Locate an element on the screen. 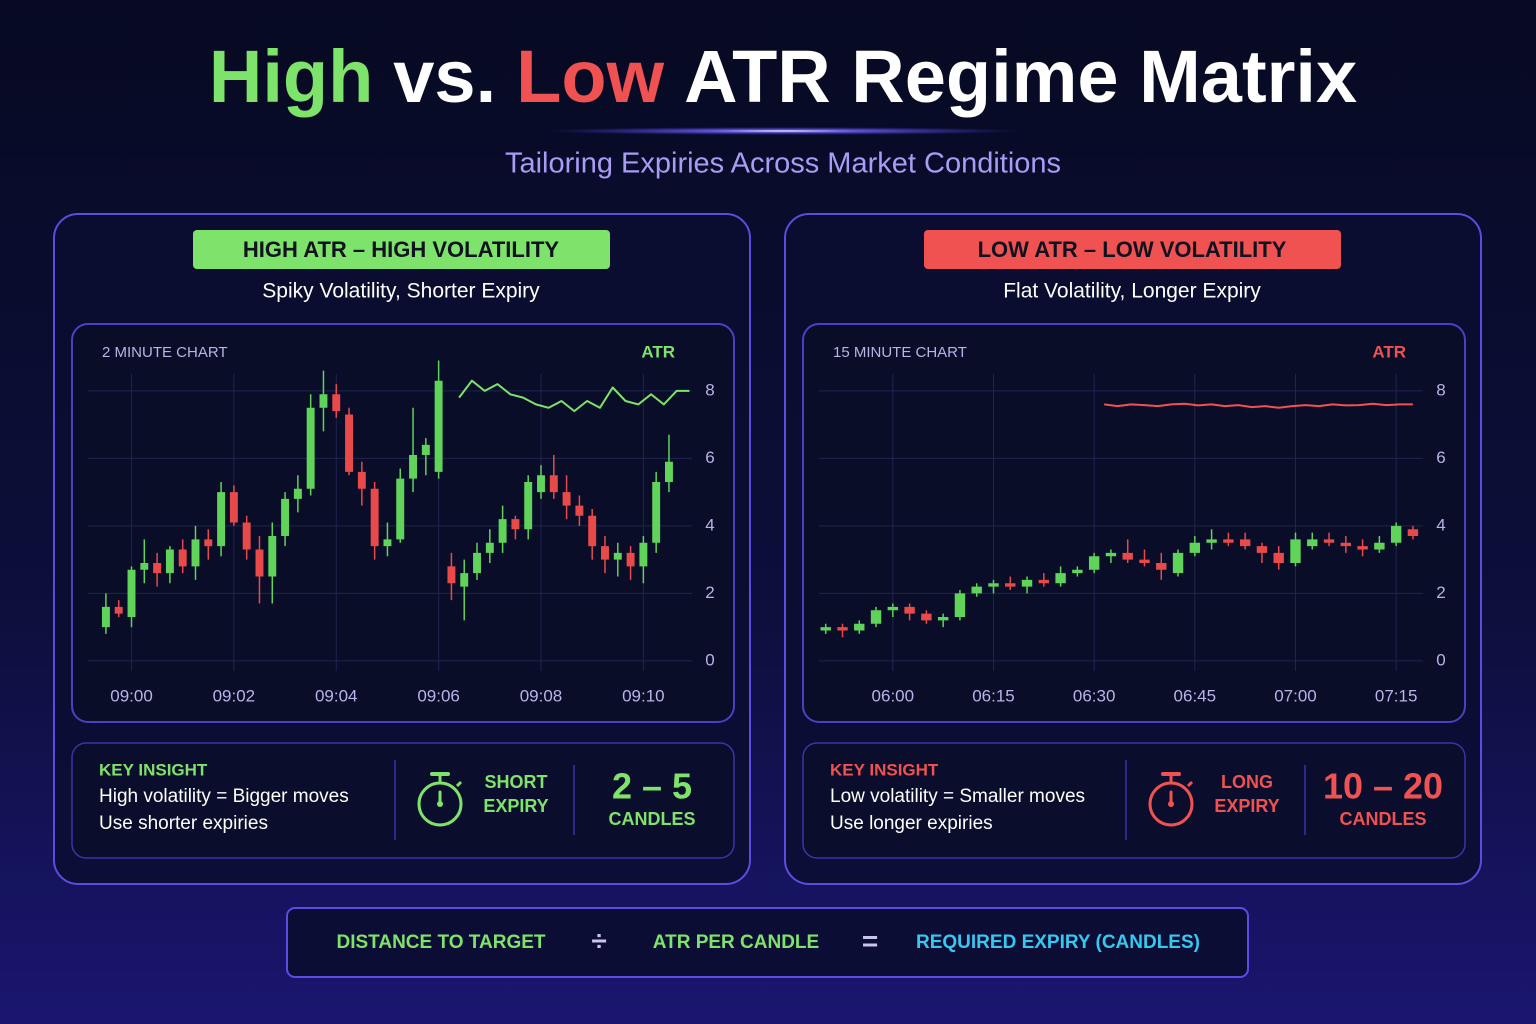 The height and width of the screenshot is (1024, 1536). chart-title: 15 MINUTE CHART is located at coordinates (900, 352).